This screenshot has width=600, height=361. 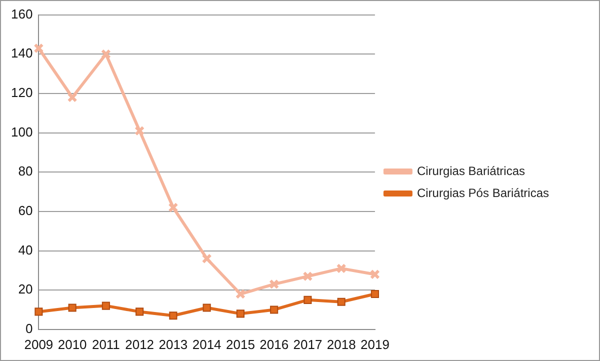 What do you see at coordinates (470, 171) in the screenshot?
I see `legend-label: Cirurgias Bariátricas` at bounding box center [470, 171].